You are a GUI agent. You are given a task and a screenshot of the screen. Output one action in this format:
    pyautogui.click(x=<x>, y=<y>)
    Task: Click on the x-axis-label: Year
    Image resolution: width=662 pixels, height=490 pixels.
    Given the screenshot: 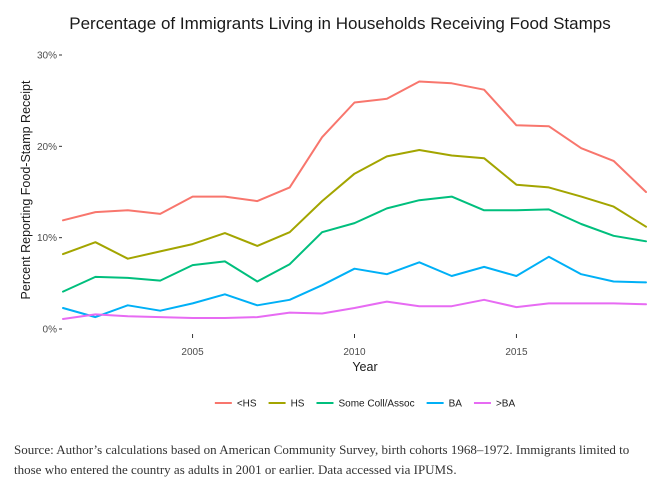 What is the action you would take?
    pyautogui.click(x=364, y=367)
    